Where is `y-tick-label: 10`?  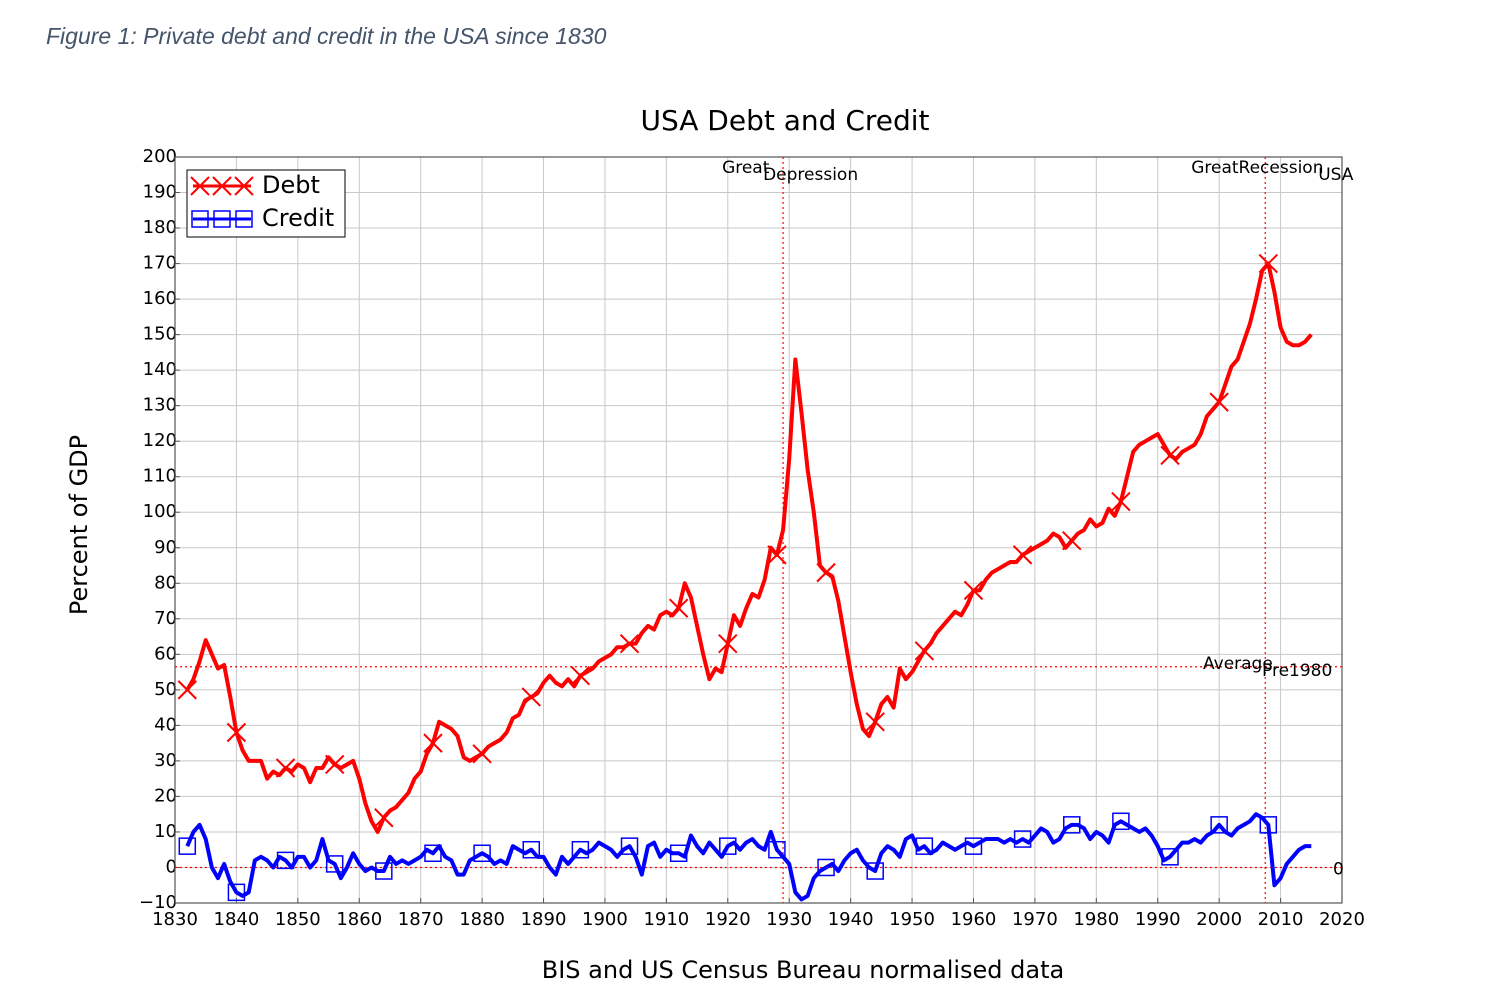 y-tick-label: 10 is located at coordinates (165, 831).